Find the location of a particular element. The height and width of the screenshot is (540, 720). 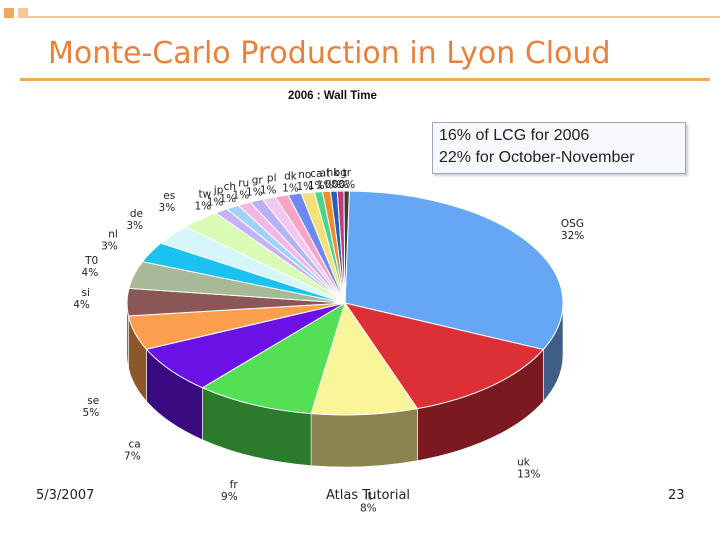

pie-label-tr: tr is located at coordinates (347, 173).